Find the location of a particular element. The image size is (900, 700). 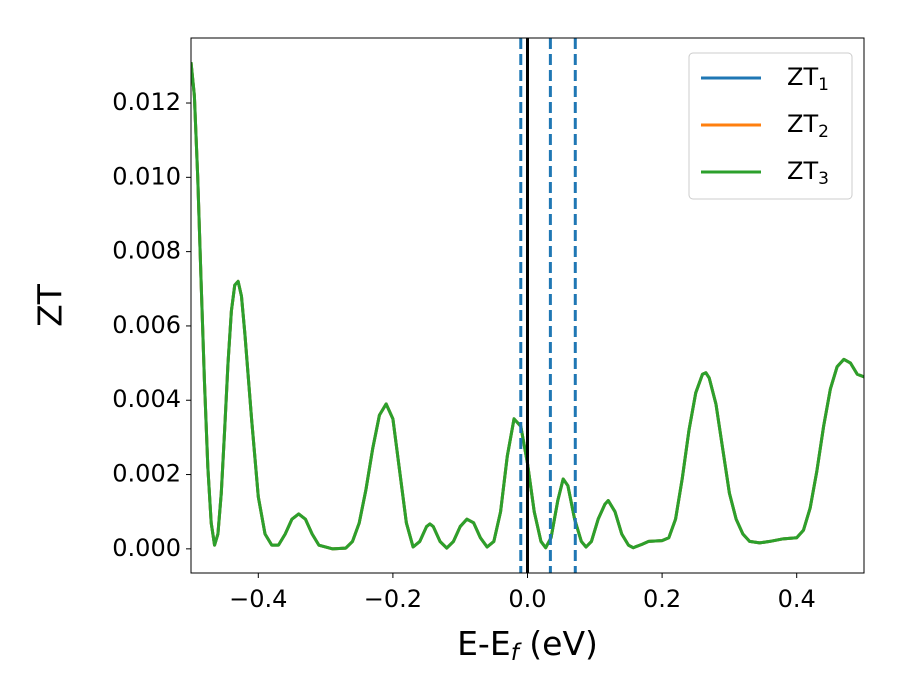

x-axis-label-suffix: (eV) is located at coordinates (558, 643).